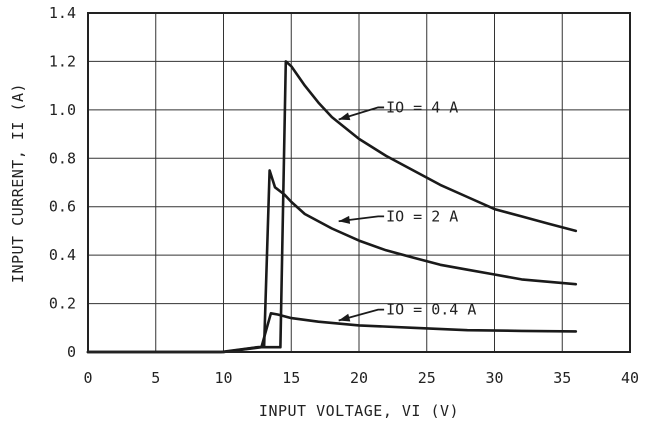 This screenshot has height=424, width=647. What do you see at coordinates (71, 352) in the screenshot?
I see `y-tick-label: 0` at bounding box center [71, 352].